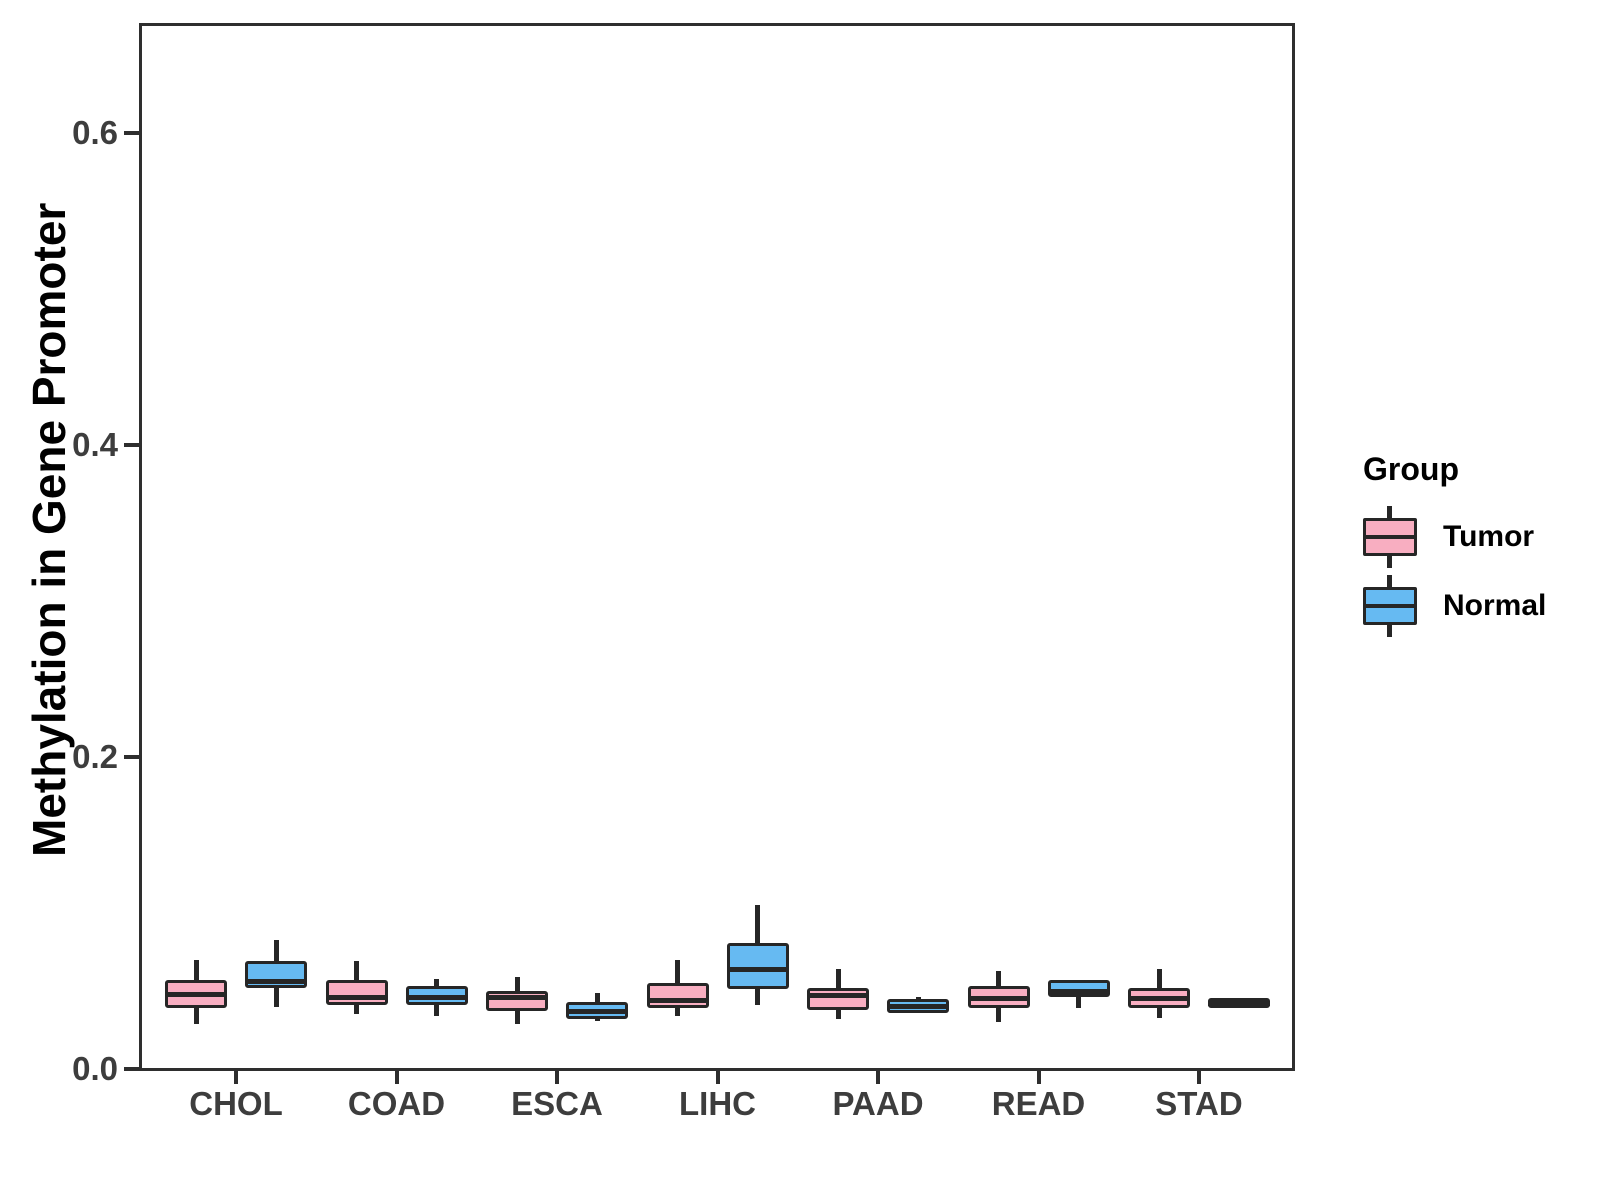  I want to click on boxplot-median-coad-tumor, so click(356, 997).